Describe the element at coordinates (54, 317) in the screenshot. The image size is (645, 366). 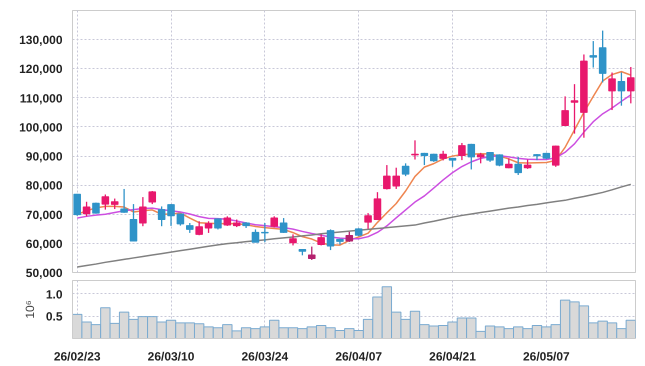
I see `y-tick-label: 0.5` at that location.